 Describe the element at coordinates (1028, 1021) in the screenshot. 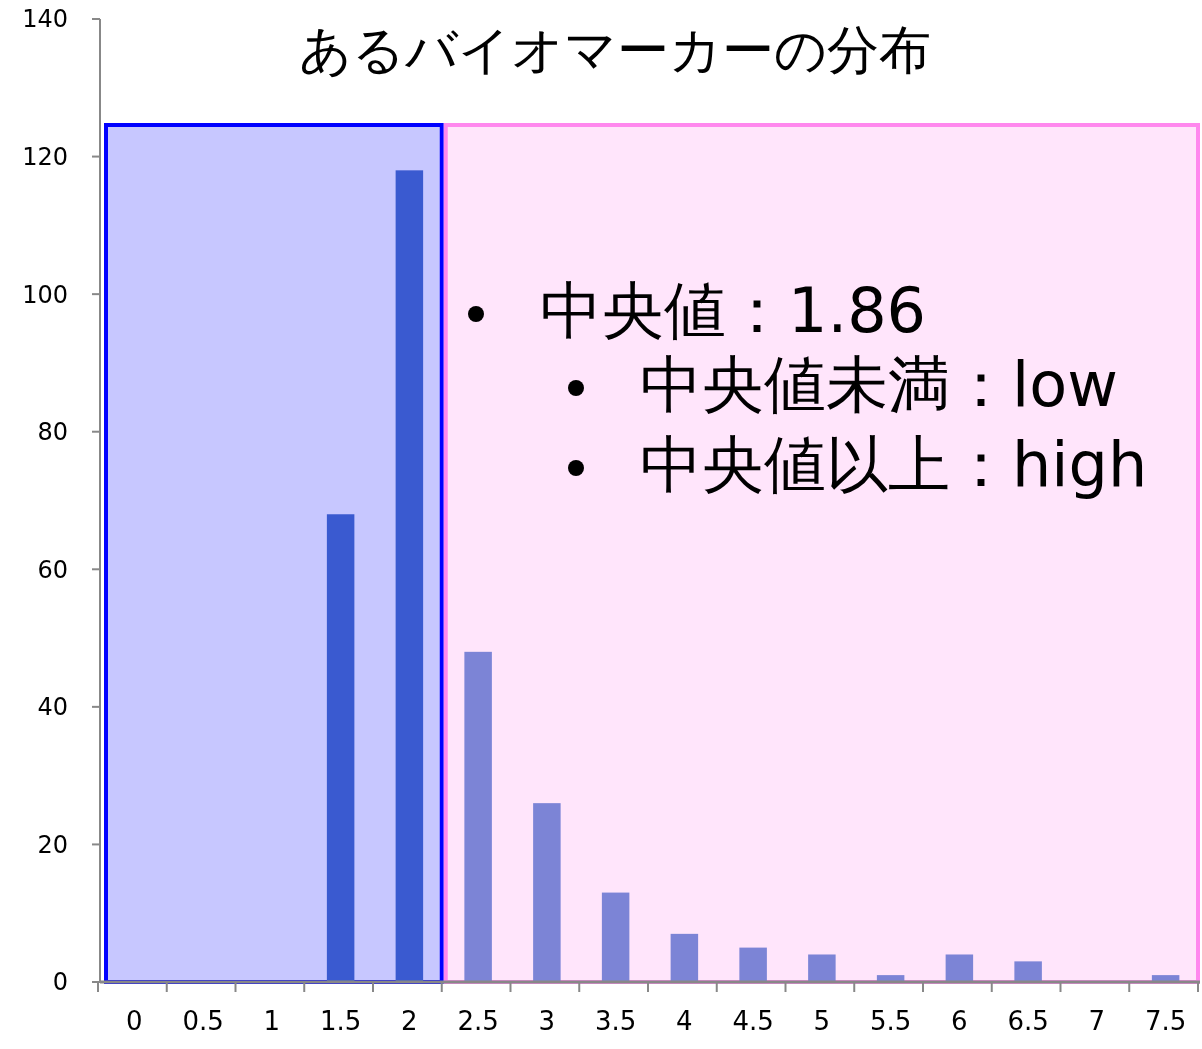

I see `x-tick-label: 6.5` at that location.